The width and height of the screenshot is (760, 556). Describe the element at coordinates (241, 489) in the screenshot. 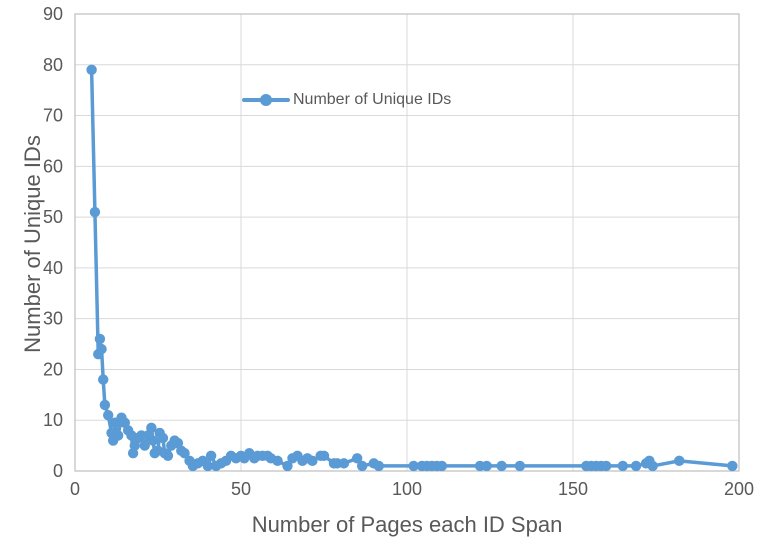

I see `x-tick-label: 50` at that location.